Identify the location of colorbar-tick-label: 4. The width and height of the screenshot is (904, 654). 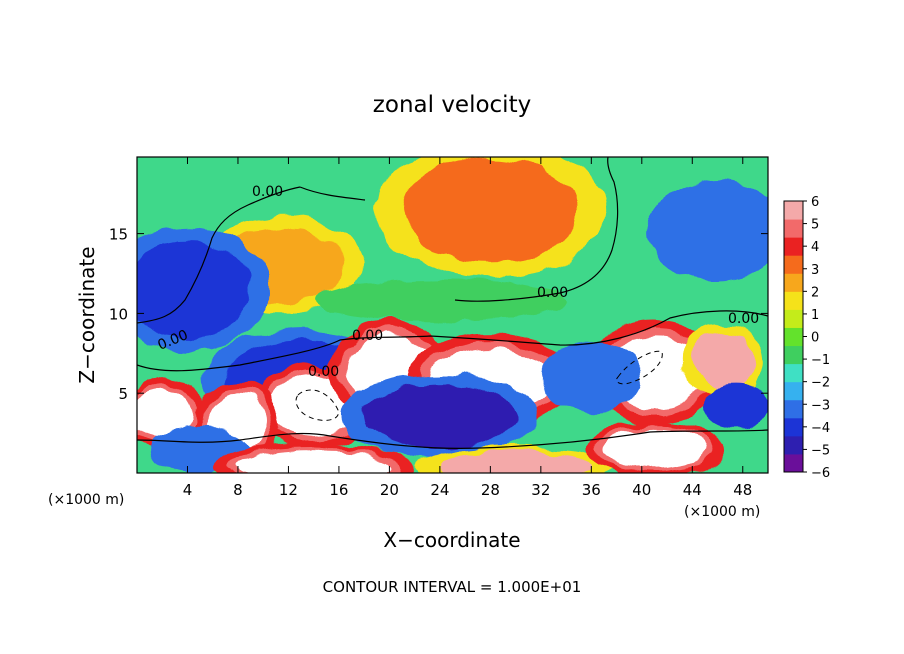
(815, 247).